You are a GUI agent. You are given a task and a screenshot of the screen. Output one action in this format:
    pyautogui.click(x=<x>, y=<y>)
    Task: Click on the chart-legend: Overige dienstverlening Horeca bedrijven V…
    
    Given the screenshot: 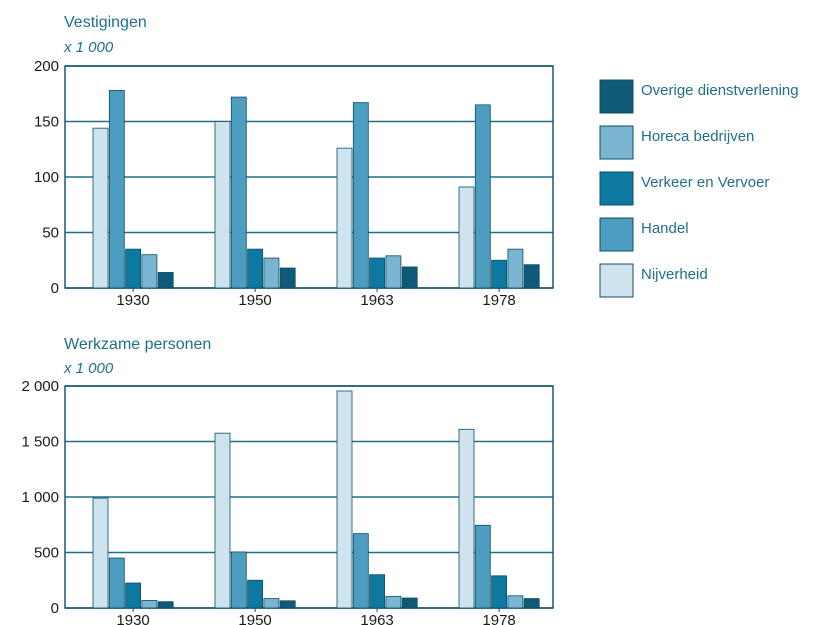 What is the action you would take?
    pyautogui.click(x=699, y=188)
    